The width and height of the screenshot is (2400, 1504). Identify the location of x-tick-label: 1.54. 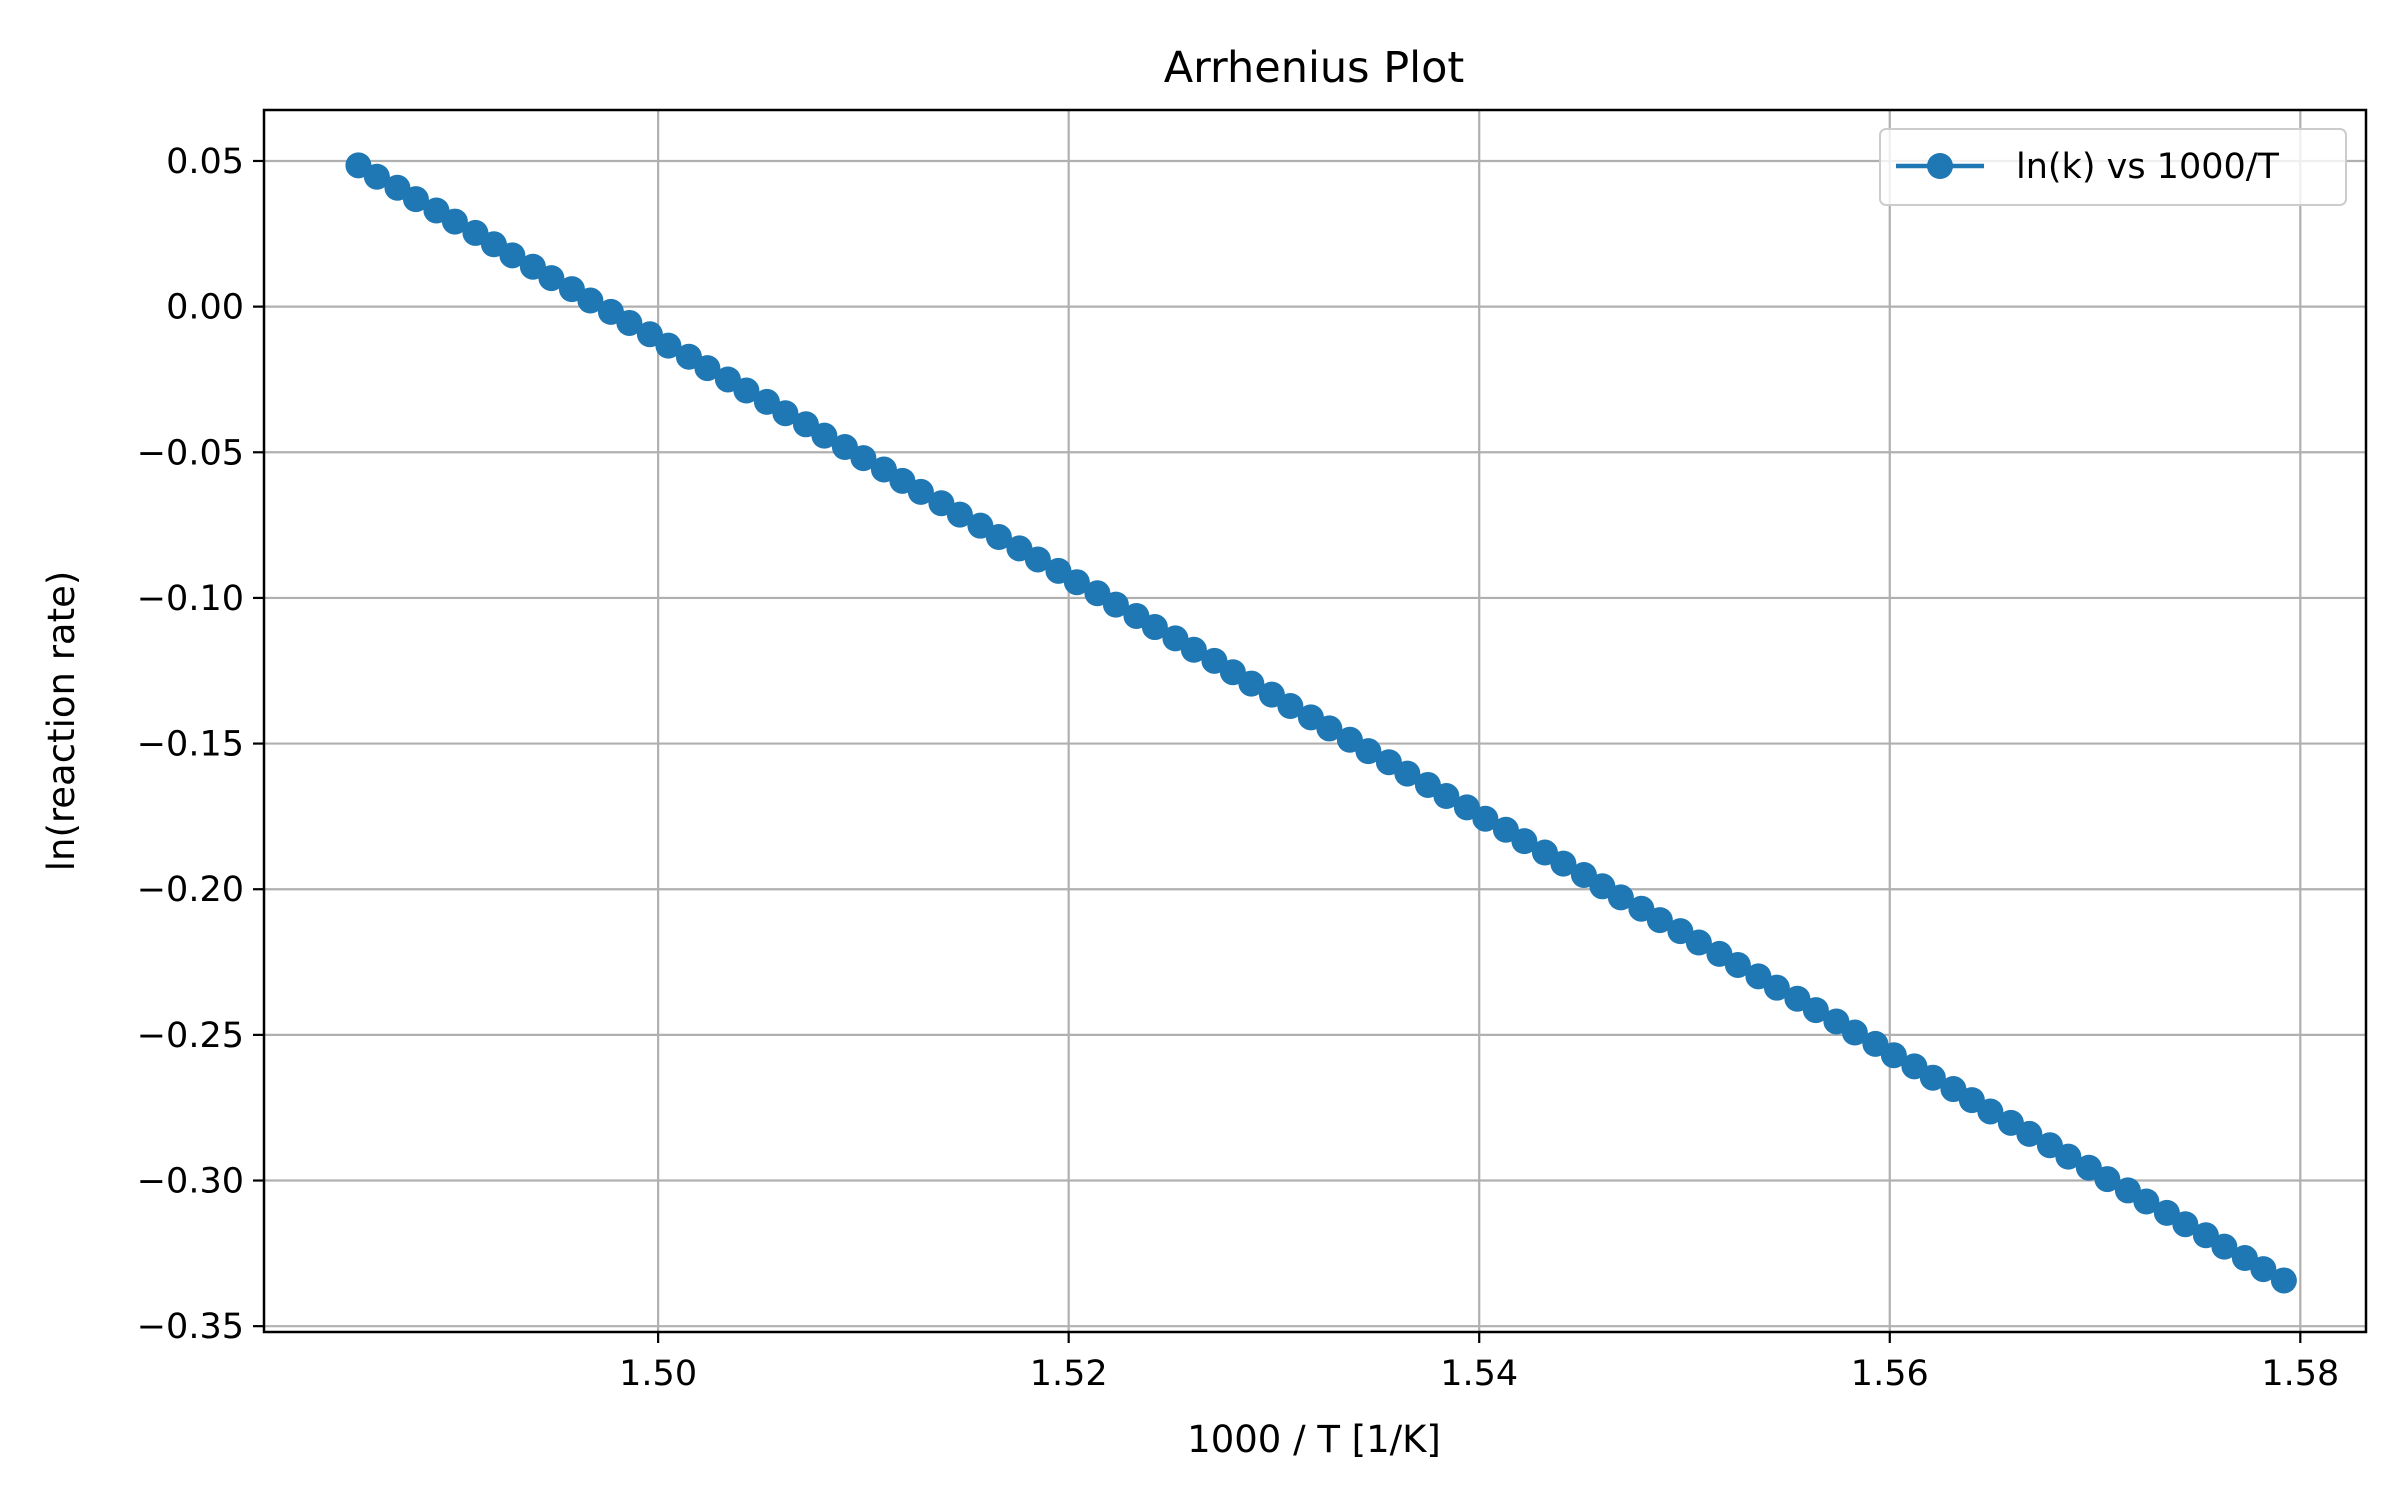
(1479, 1374).